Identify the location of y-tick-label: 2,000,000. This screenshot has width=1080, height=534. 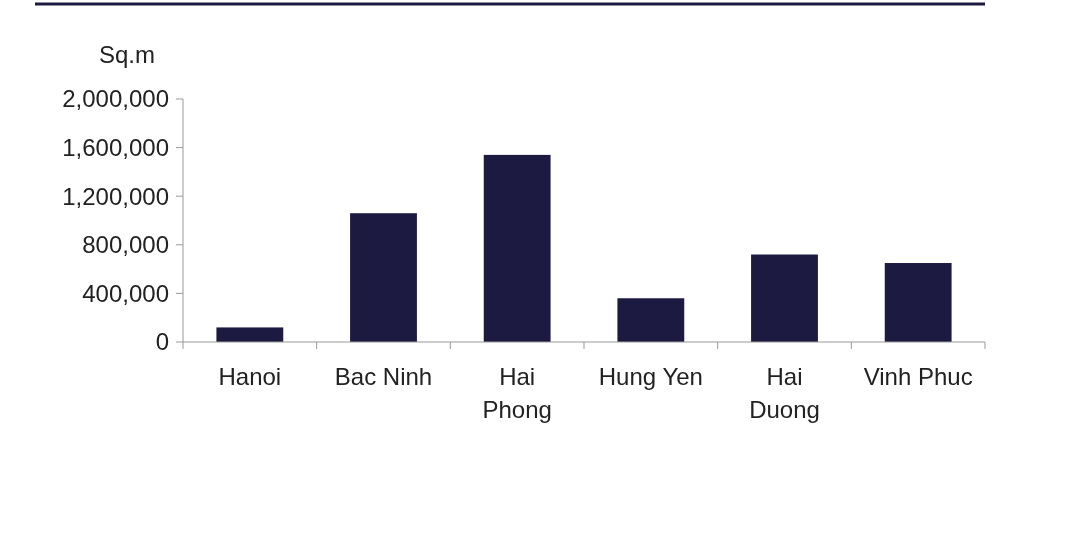
(115, 99).